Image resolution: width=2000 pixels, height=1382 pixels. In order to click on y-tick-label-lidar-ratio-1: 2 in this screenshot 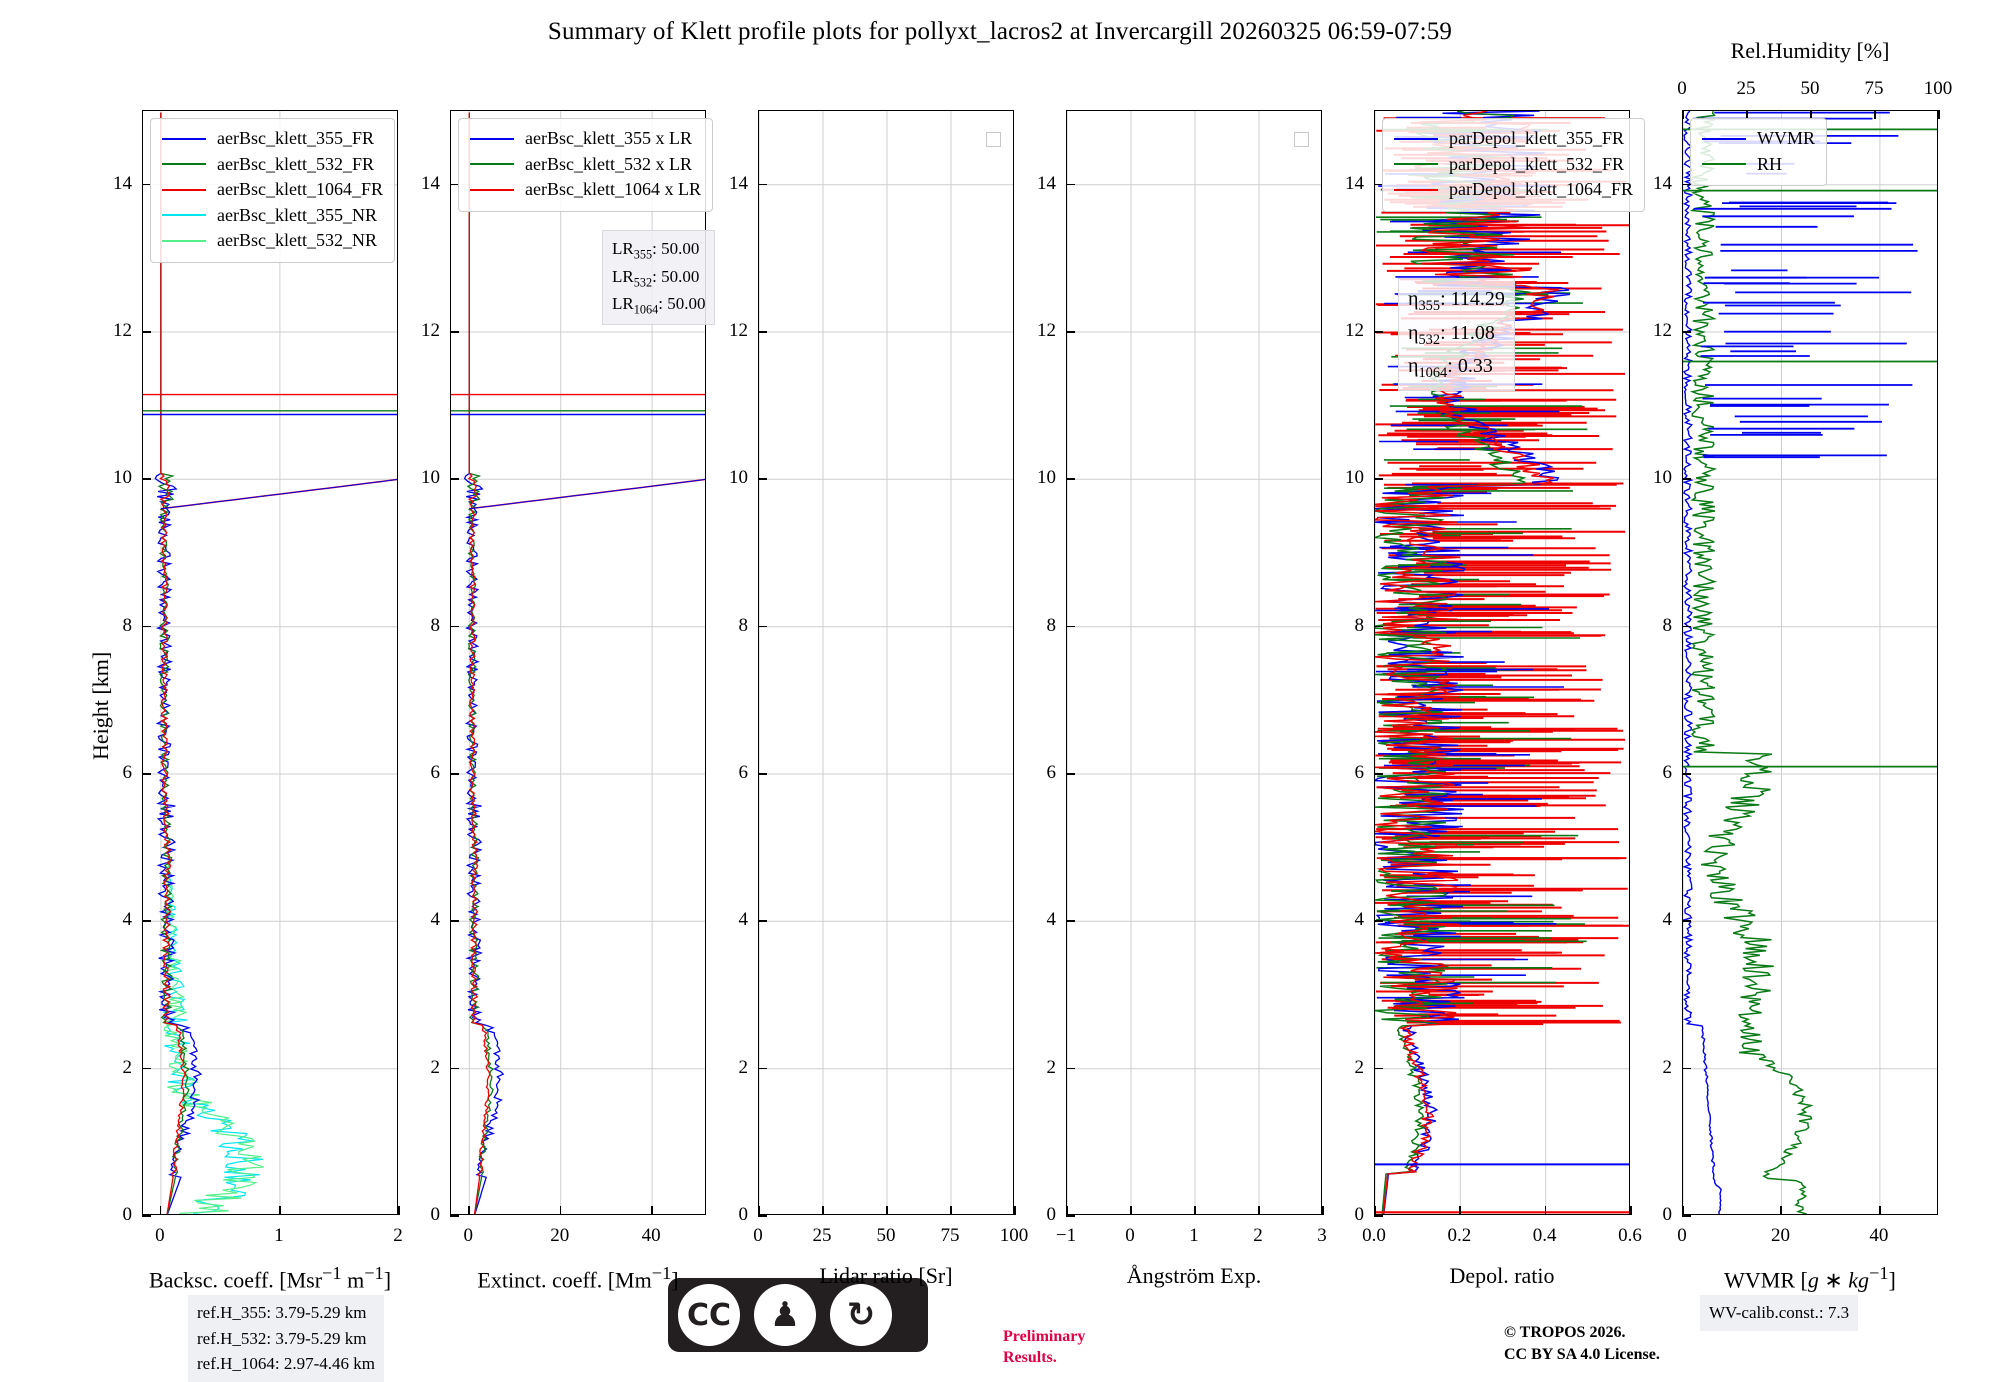, I will do `click(743, 1067)`.